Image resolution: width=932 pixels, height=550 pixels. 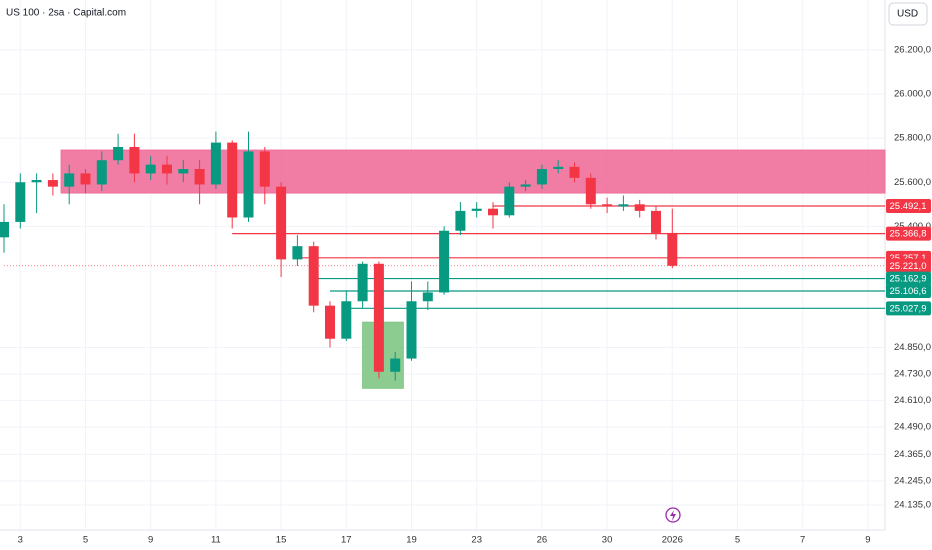 What do you see at coordinates (476, 540) in the screenshot?
I see `x-tick-label: 23` at bounding box center [476, 540].